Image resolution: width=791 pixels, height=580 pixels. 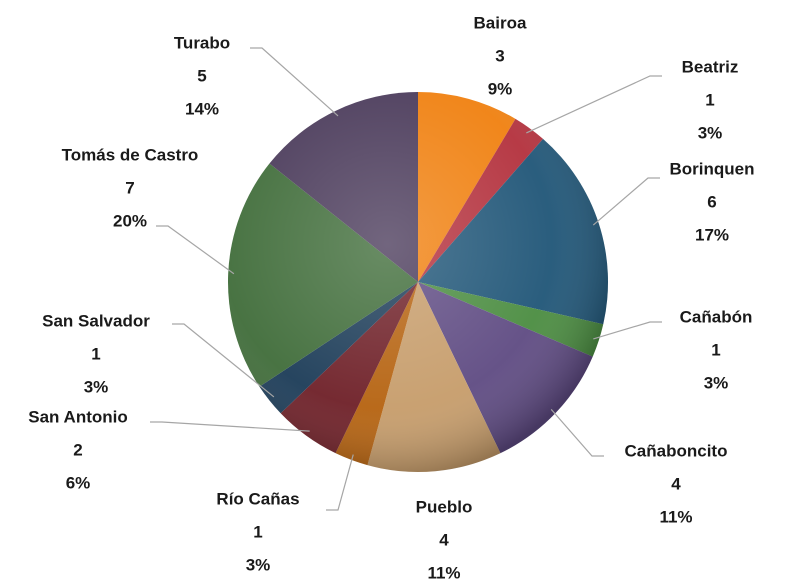 I want to click on category-label: Borinquen, so click(x=712, y=168).